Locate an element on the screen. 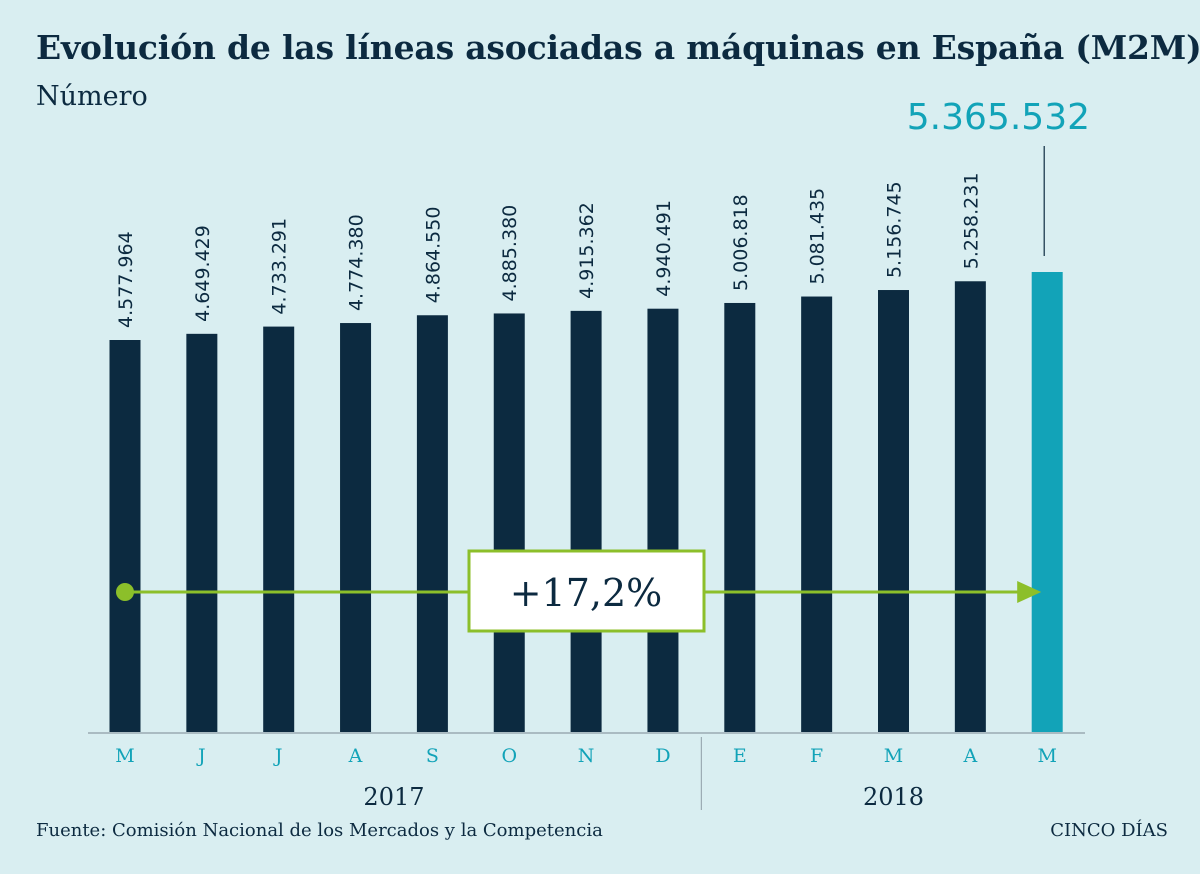 Image resolution: width=1200 pixels, height=874 pixels. year-label: 2018 is located at coordinates (893, 797).